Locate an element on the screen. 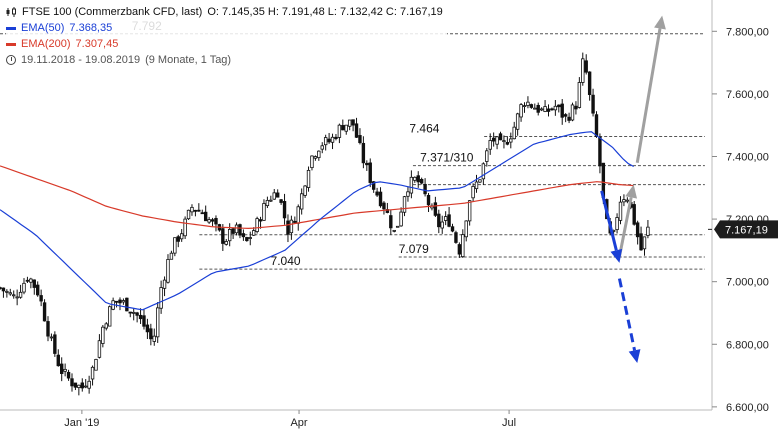  gray-arrow-up-shaft is located at coordinates (648, 95).